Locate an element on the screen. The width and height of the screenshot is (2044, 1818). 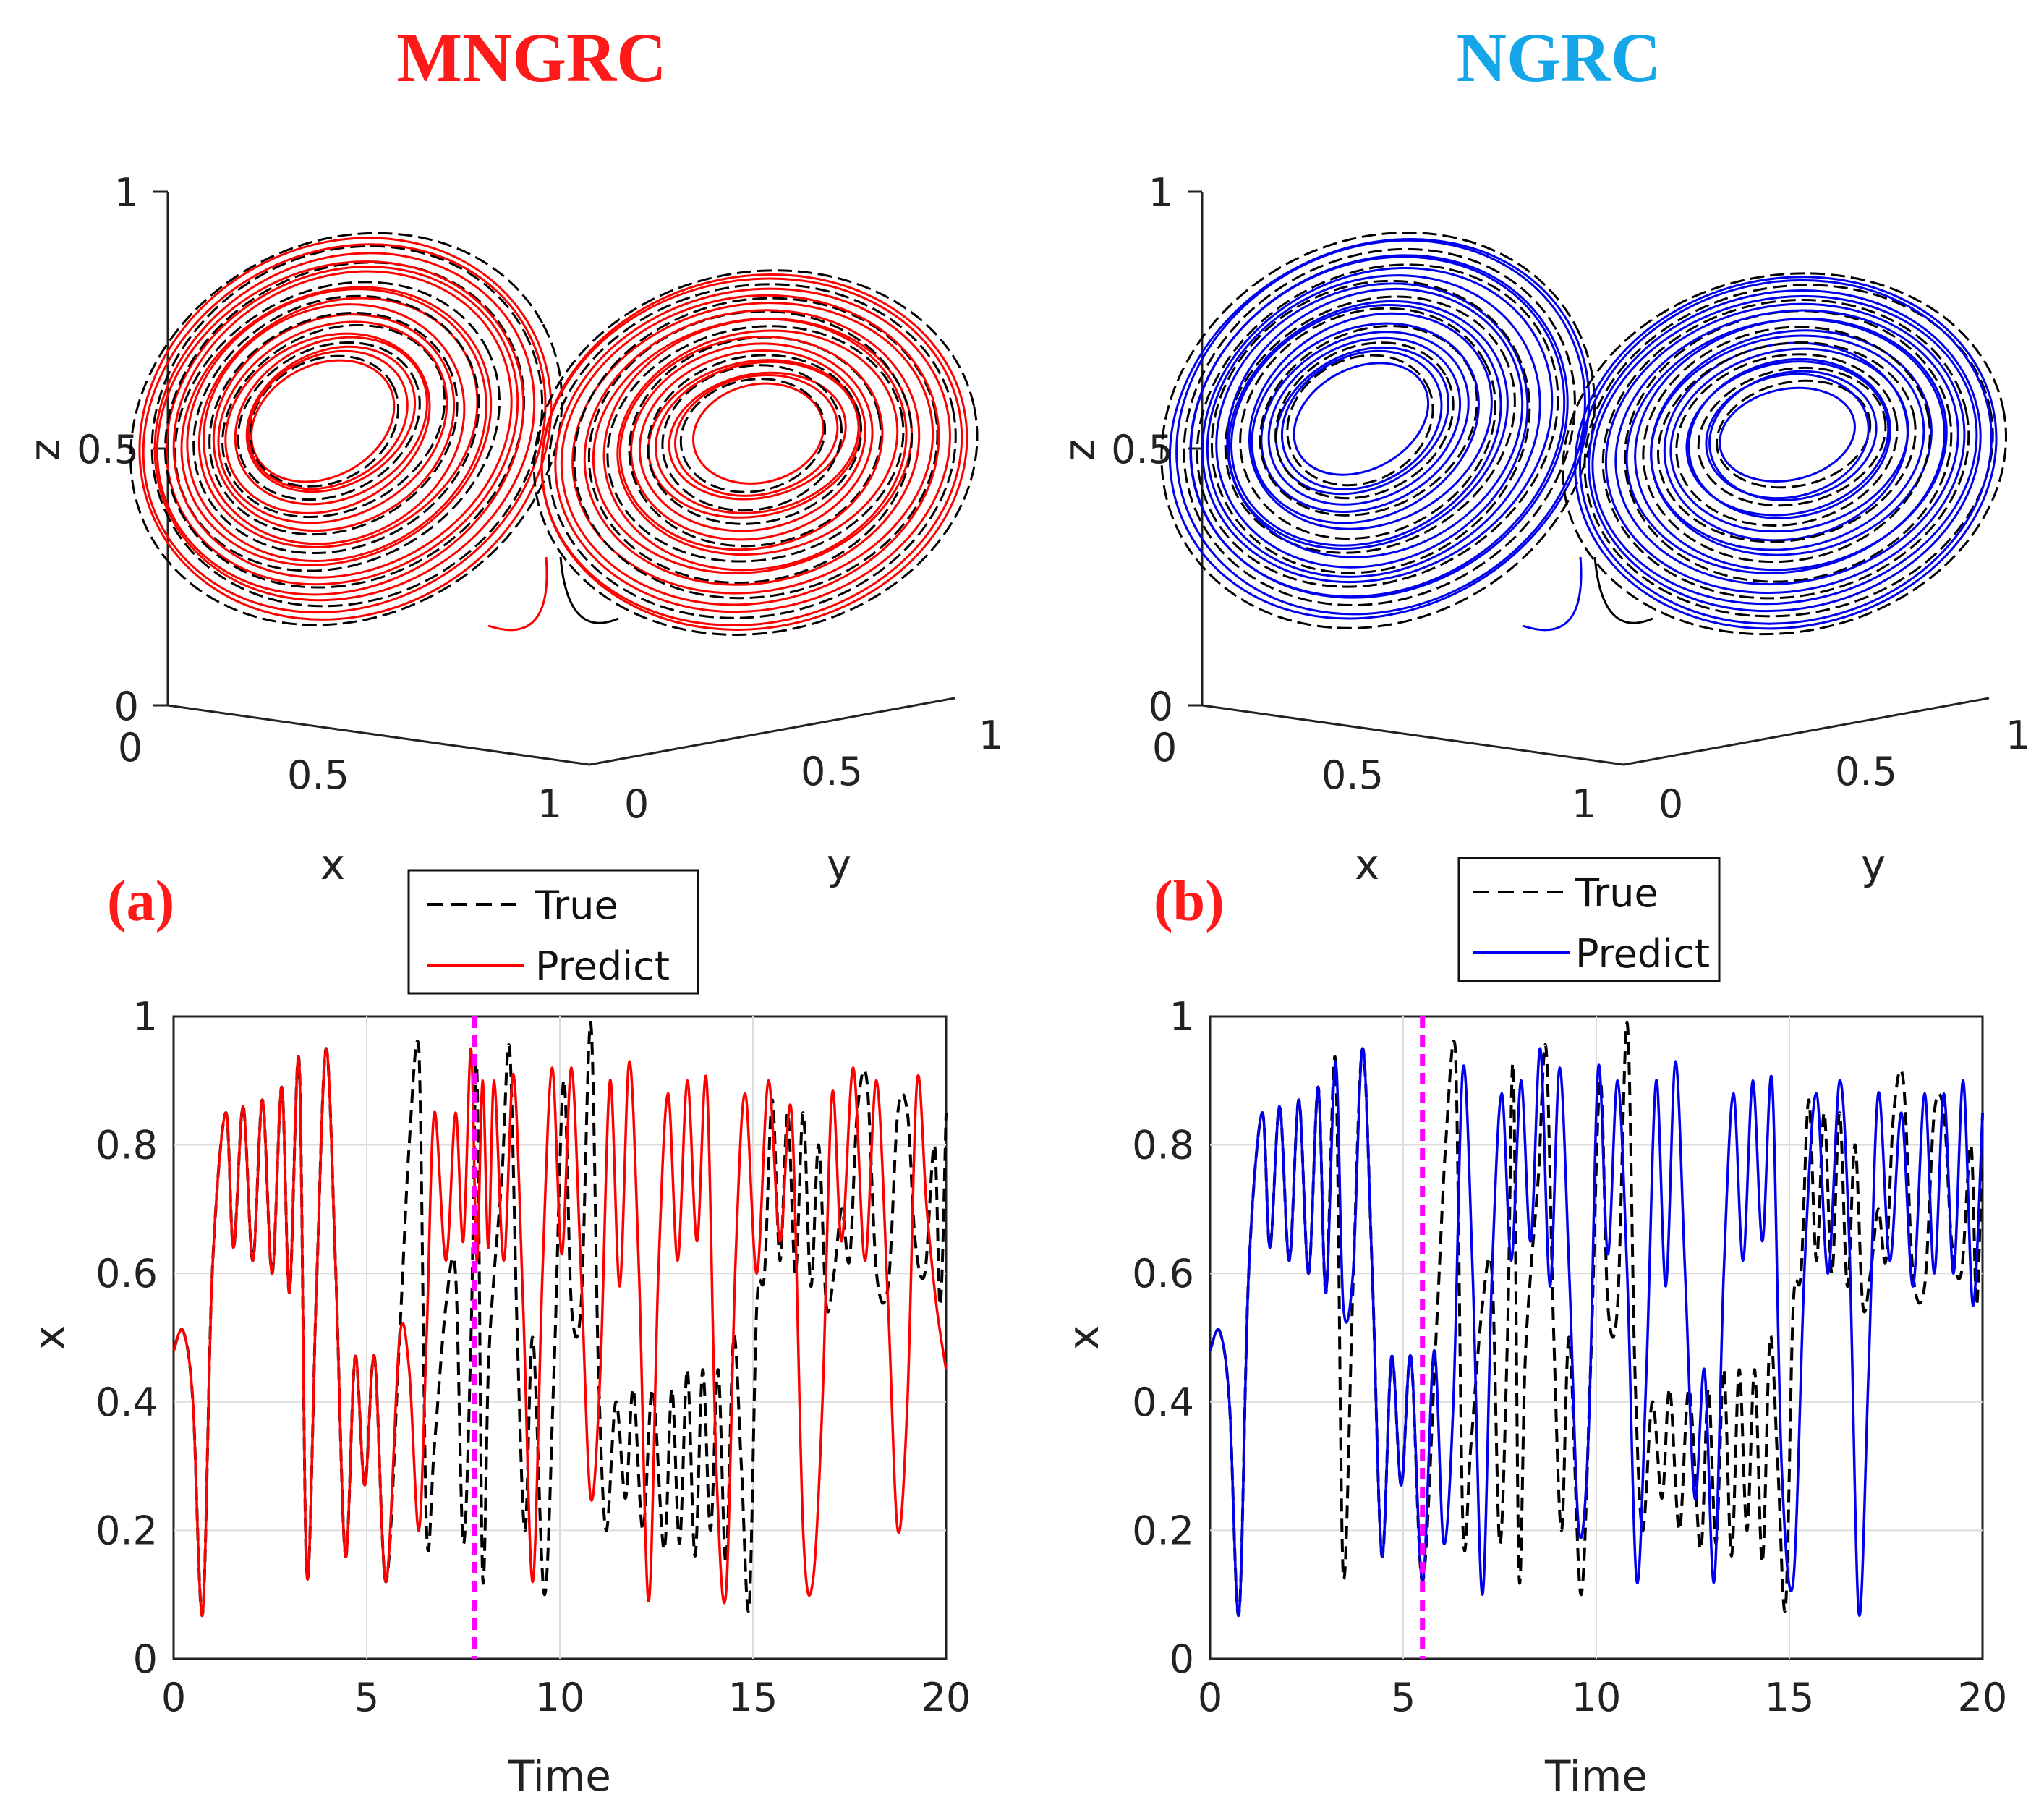
z-axis-label: z is located at coordinates (1079, 450).